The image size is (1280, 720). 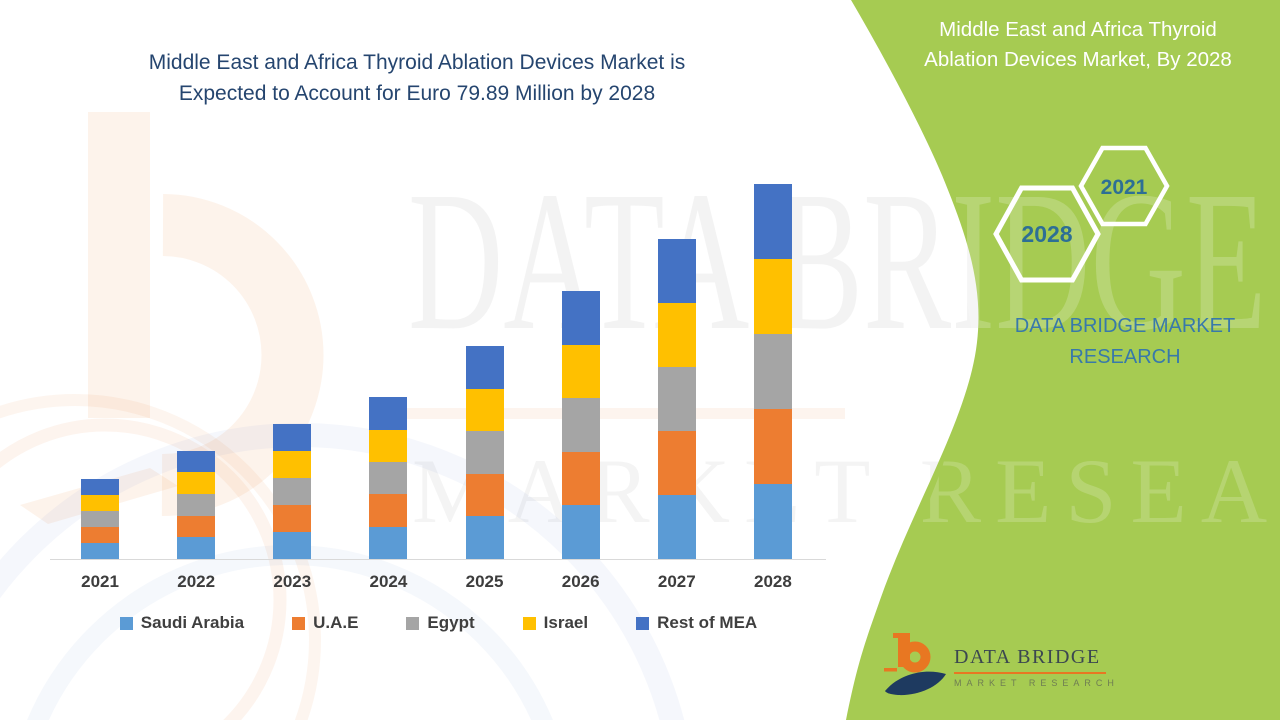 What do you see at coordinates (100, 535) in the screenshot?
I see `bar-segment-2021-U.A.E` at bounding box center [100, 535].